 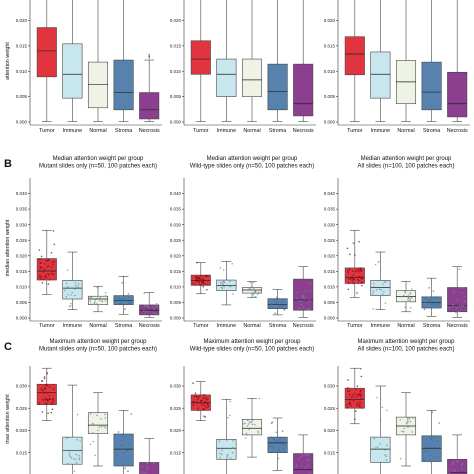 What do you see at coordinates (330, 240) in the screenshot?
I see `y-tick-label: 0.025` at bounding box center [330, 240].